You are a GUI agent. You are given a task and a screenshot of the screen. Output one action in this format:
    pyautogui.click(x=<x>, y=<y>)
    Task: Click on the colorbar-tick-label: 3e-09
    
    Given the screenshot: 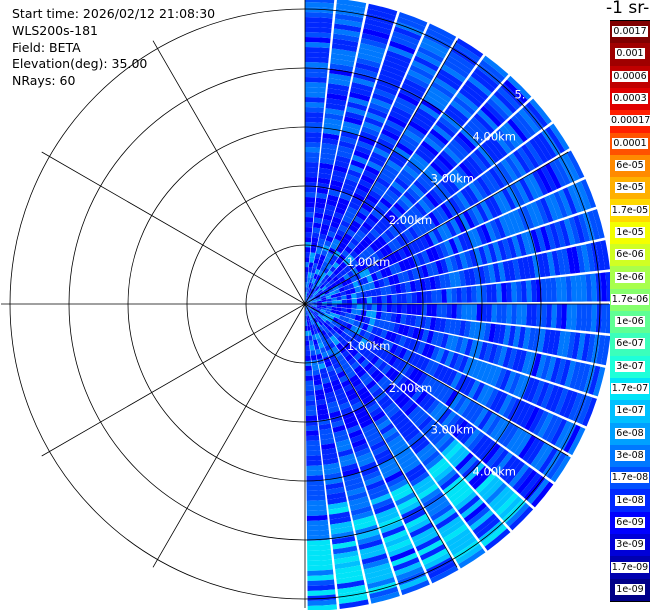 What is the action you would take?
    pyautogui.click(x=630, y=545)
    